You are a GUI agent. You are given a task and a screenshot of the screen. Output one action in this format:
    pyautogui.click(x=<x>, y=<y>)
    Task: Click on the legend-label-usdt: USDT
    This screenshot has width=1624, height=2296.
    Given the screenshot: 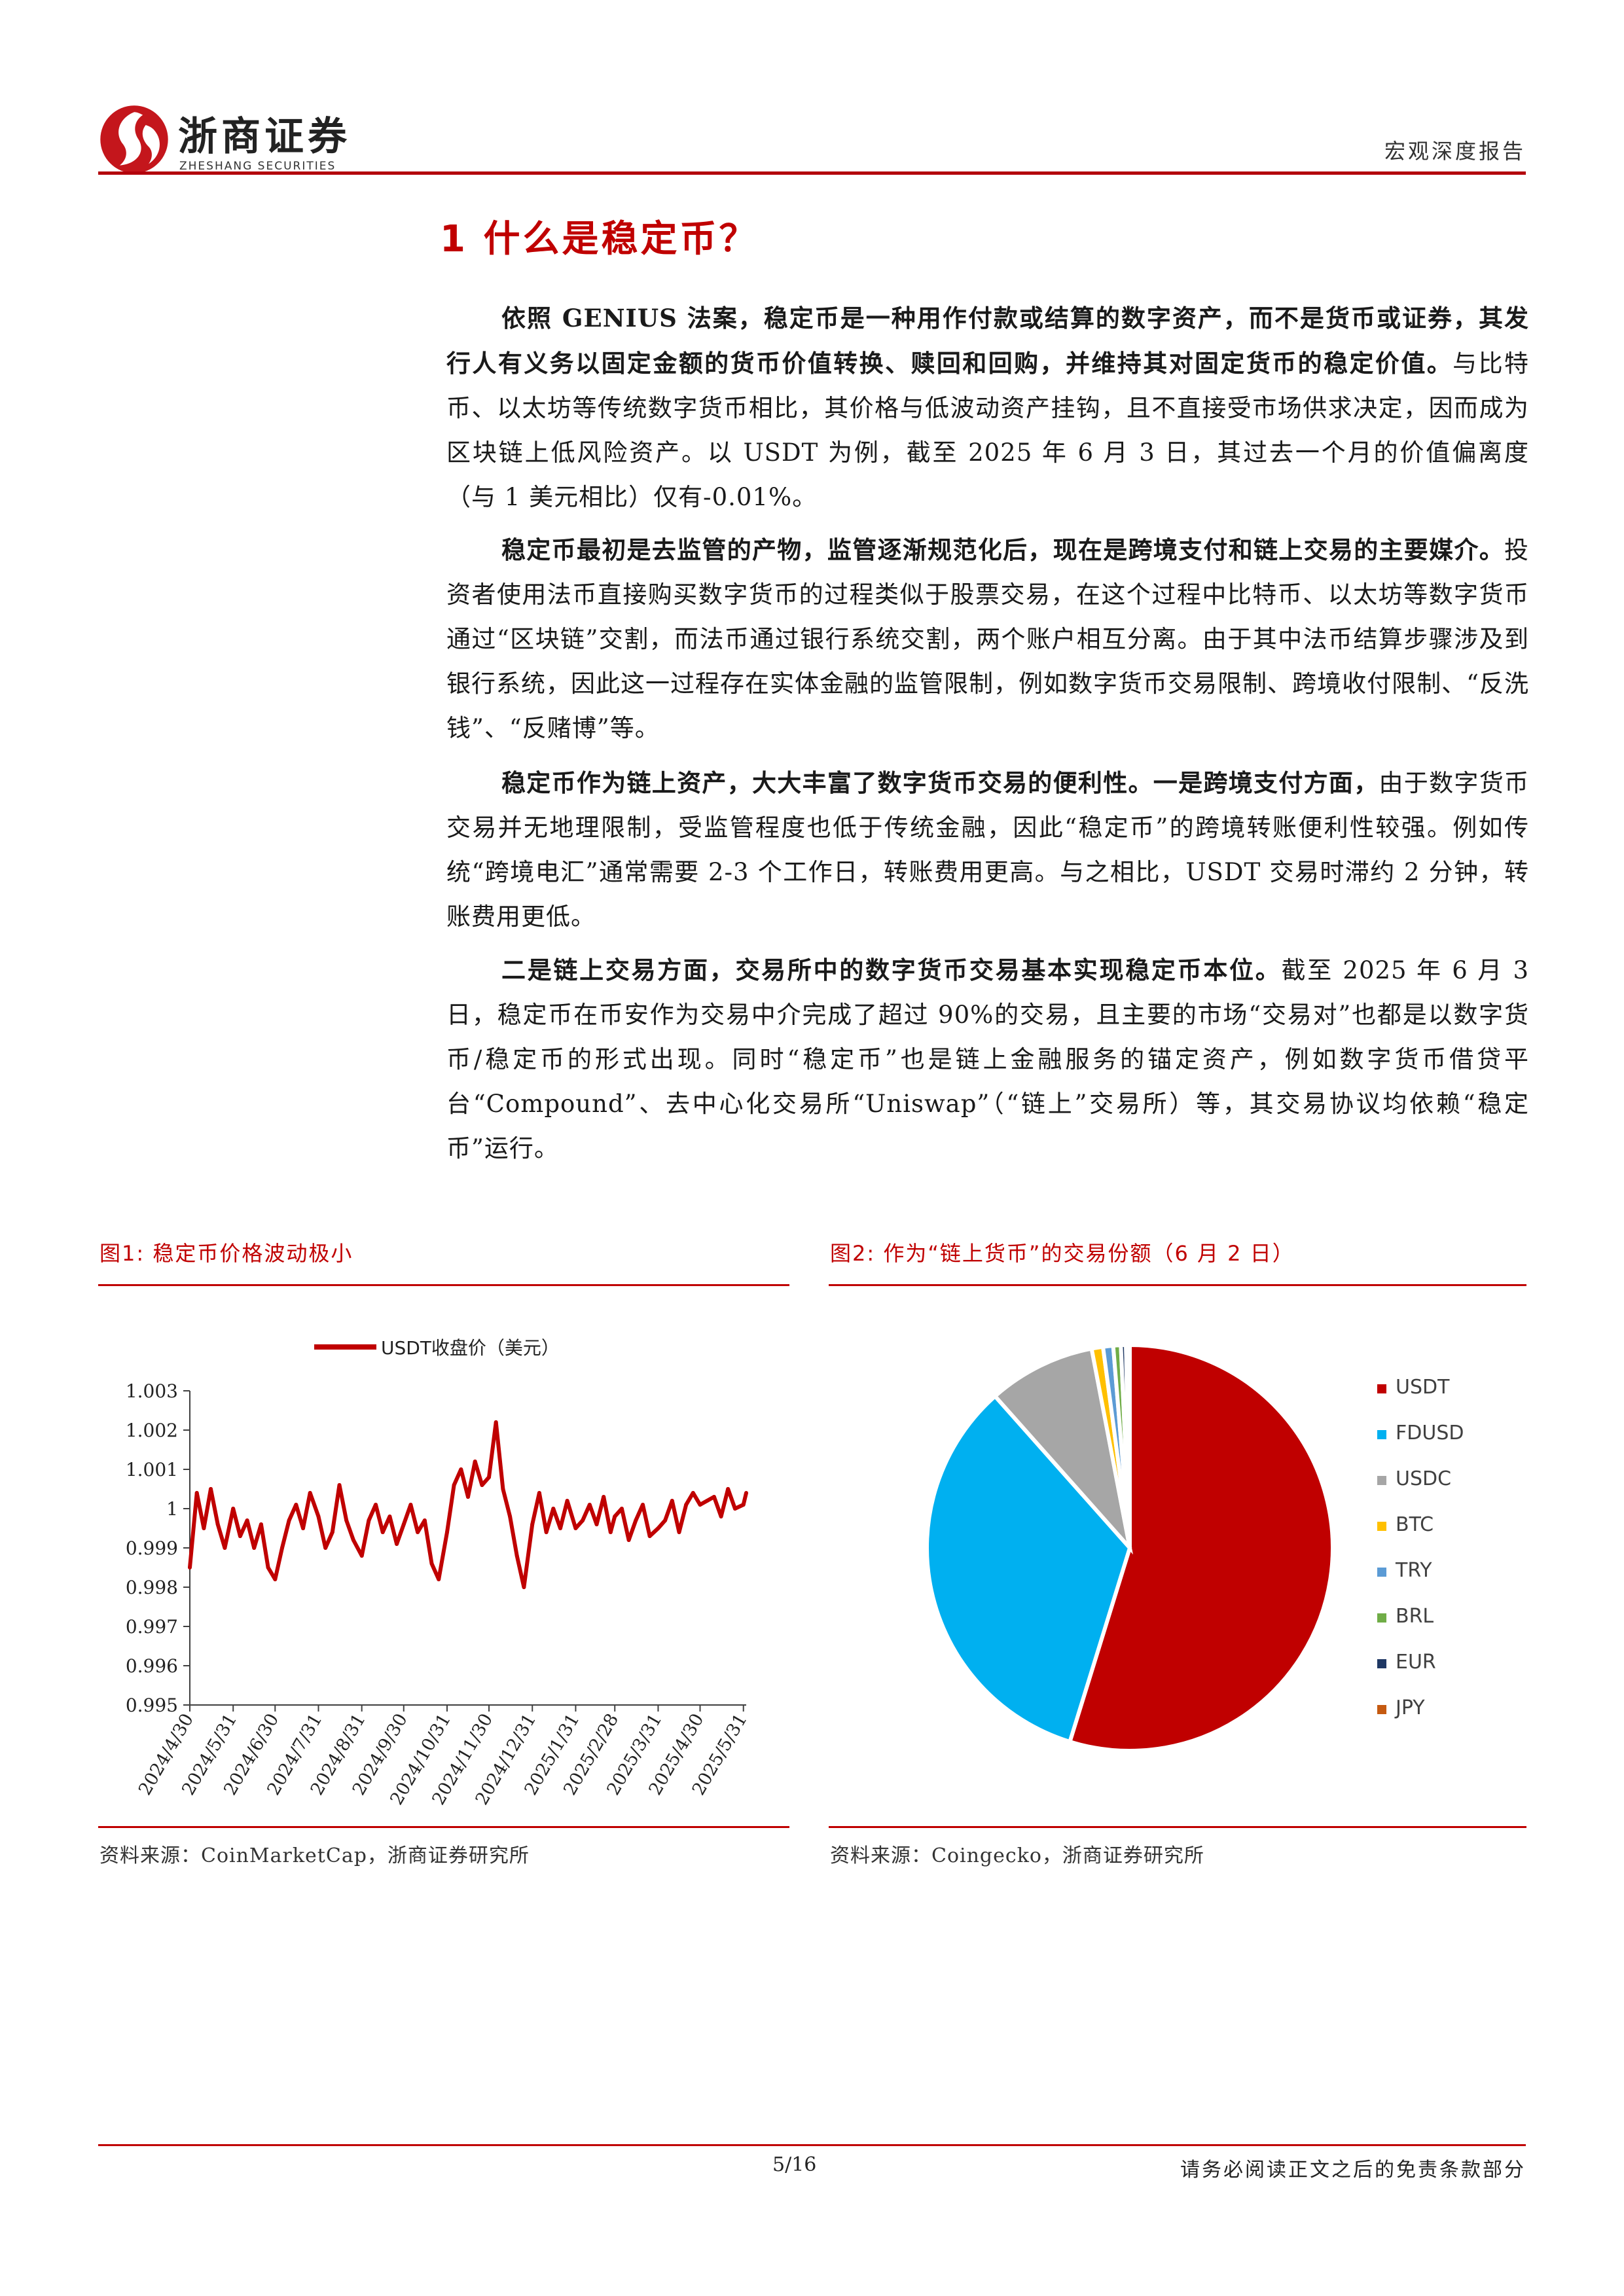 What is the action you would take?
    pyautogui.click(x=1423, y=1387)
    